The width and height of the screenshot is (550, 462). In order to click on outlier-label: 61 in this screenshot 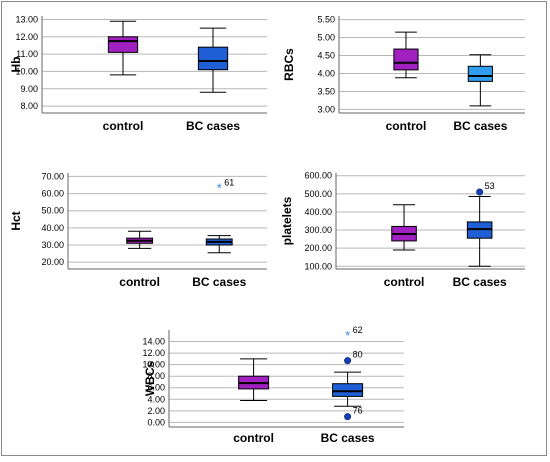, I will do `click(229, 182)`.